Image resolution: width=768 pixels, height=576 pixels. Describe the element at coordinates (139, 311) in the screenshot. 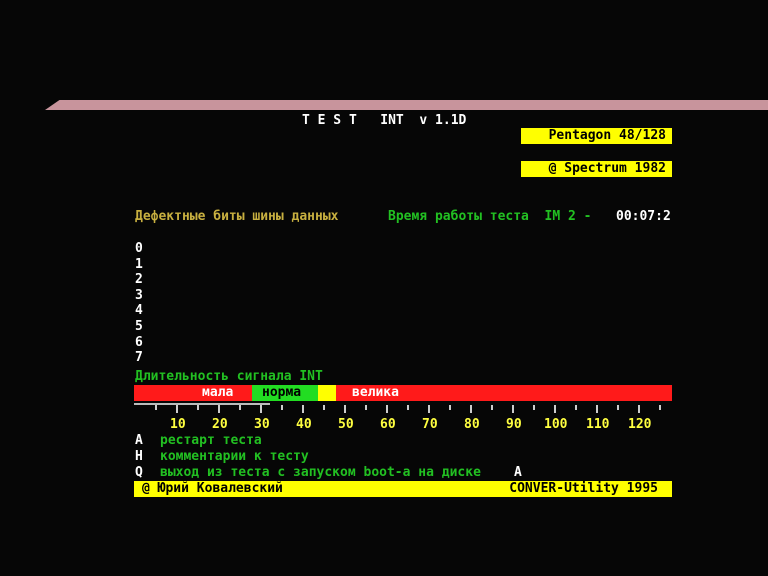

I see `bit-row: 4` at that location.